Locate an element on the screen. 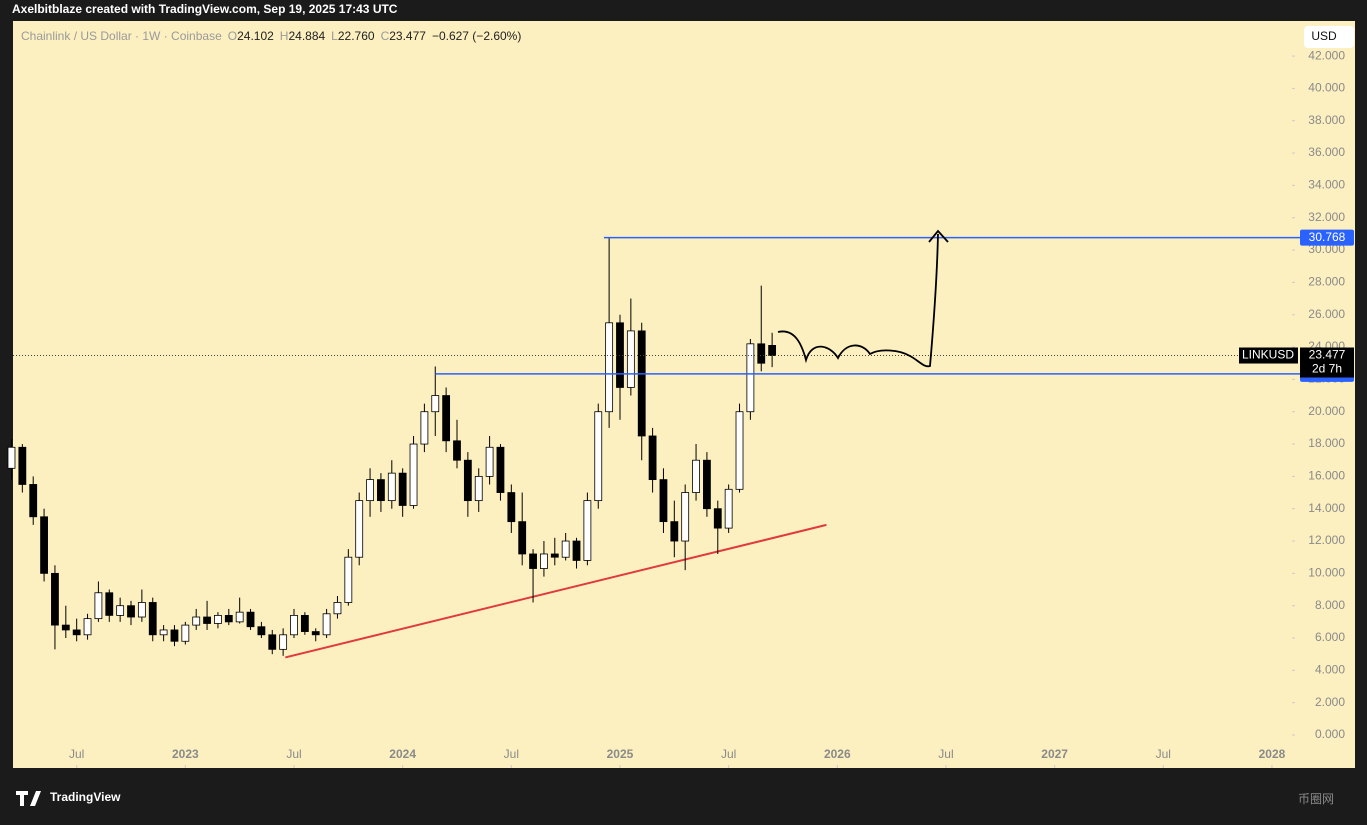 Image resolution: width=1367 pixels, height=825 pixels. trendline is located at coordinates (556, 591).